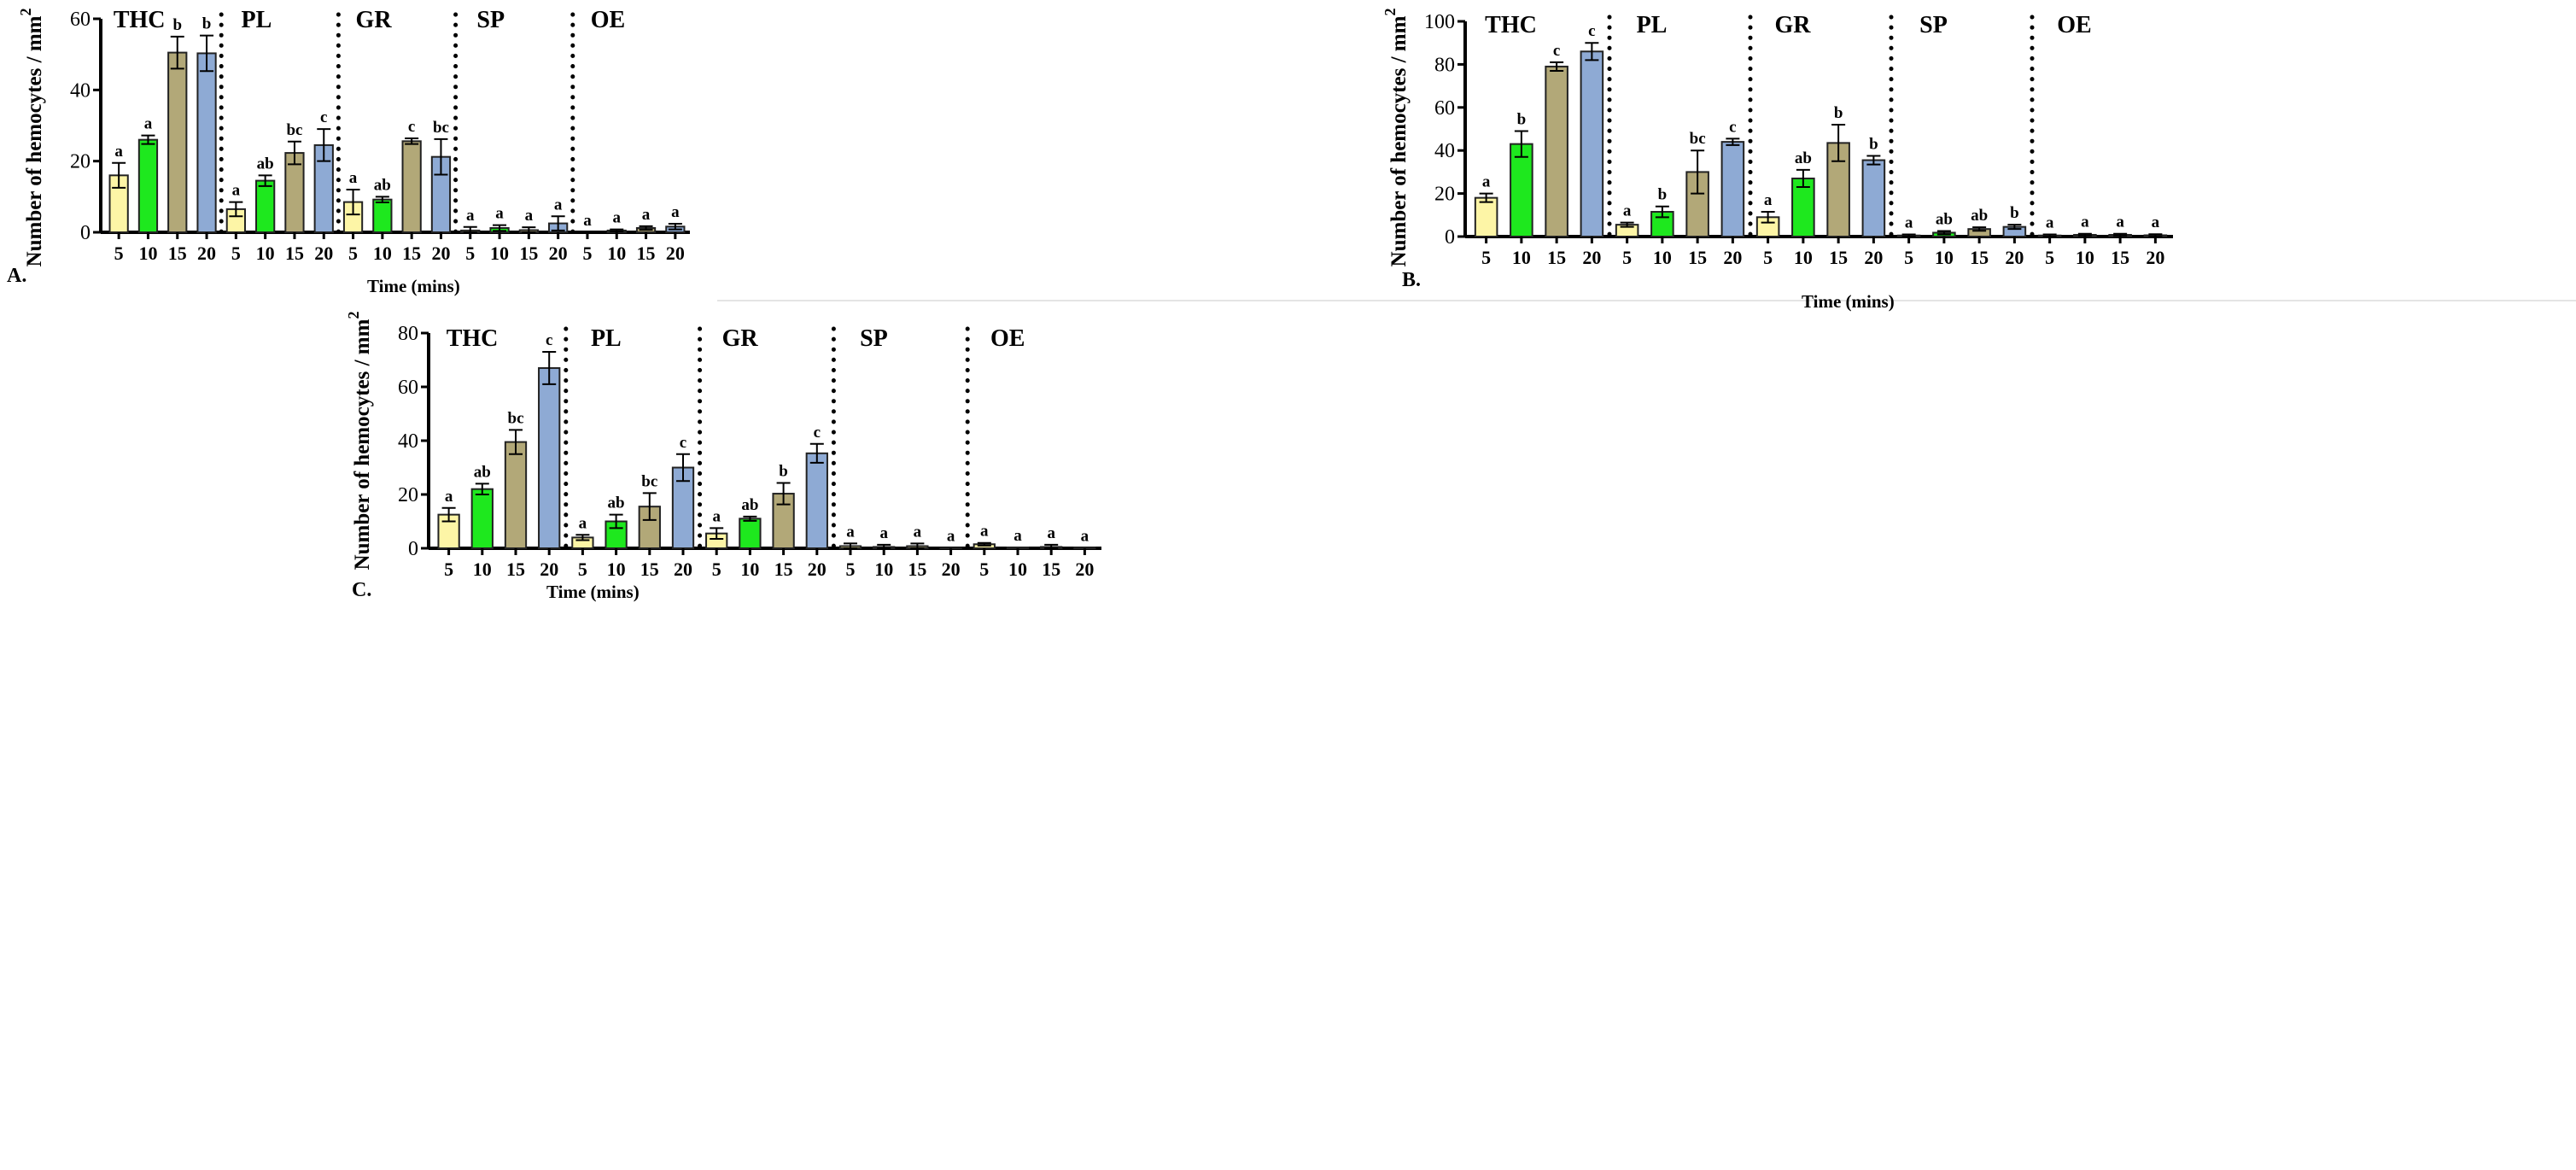  Describe the element at coordinates (80, 162) in the screenshot. I see `y-tick-label: 20` at that location.